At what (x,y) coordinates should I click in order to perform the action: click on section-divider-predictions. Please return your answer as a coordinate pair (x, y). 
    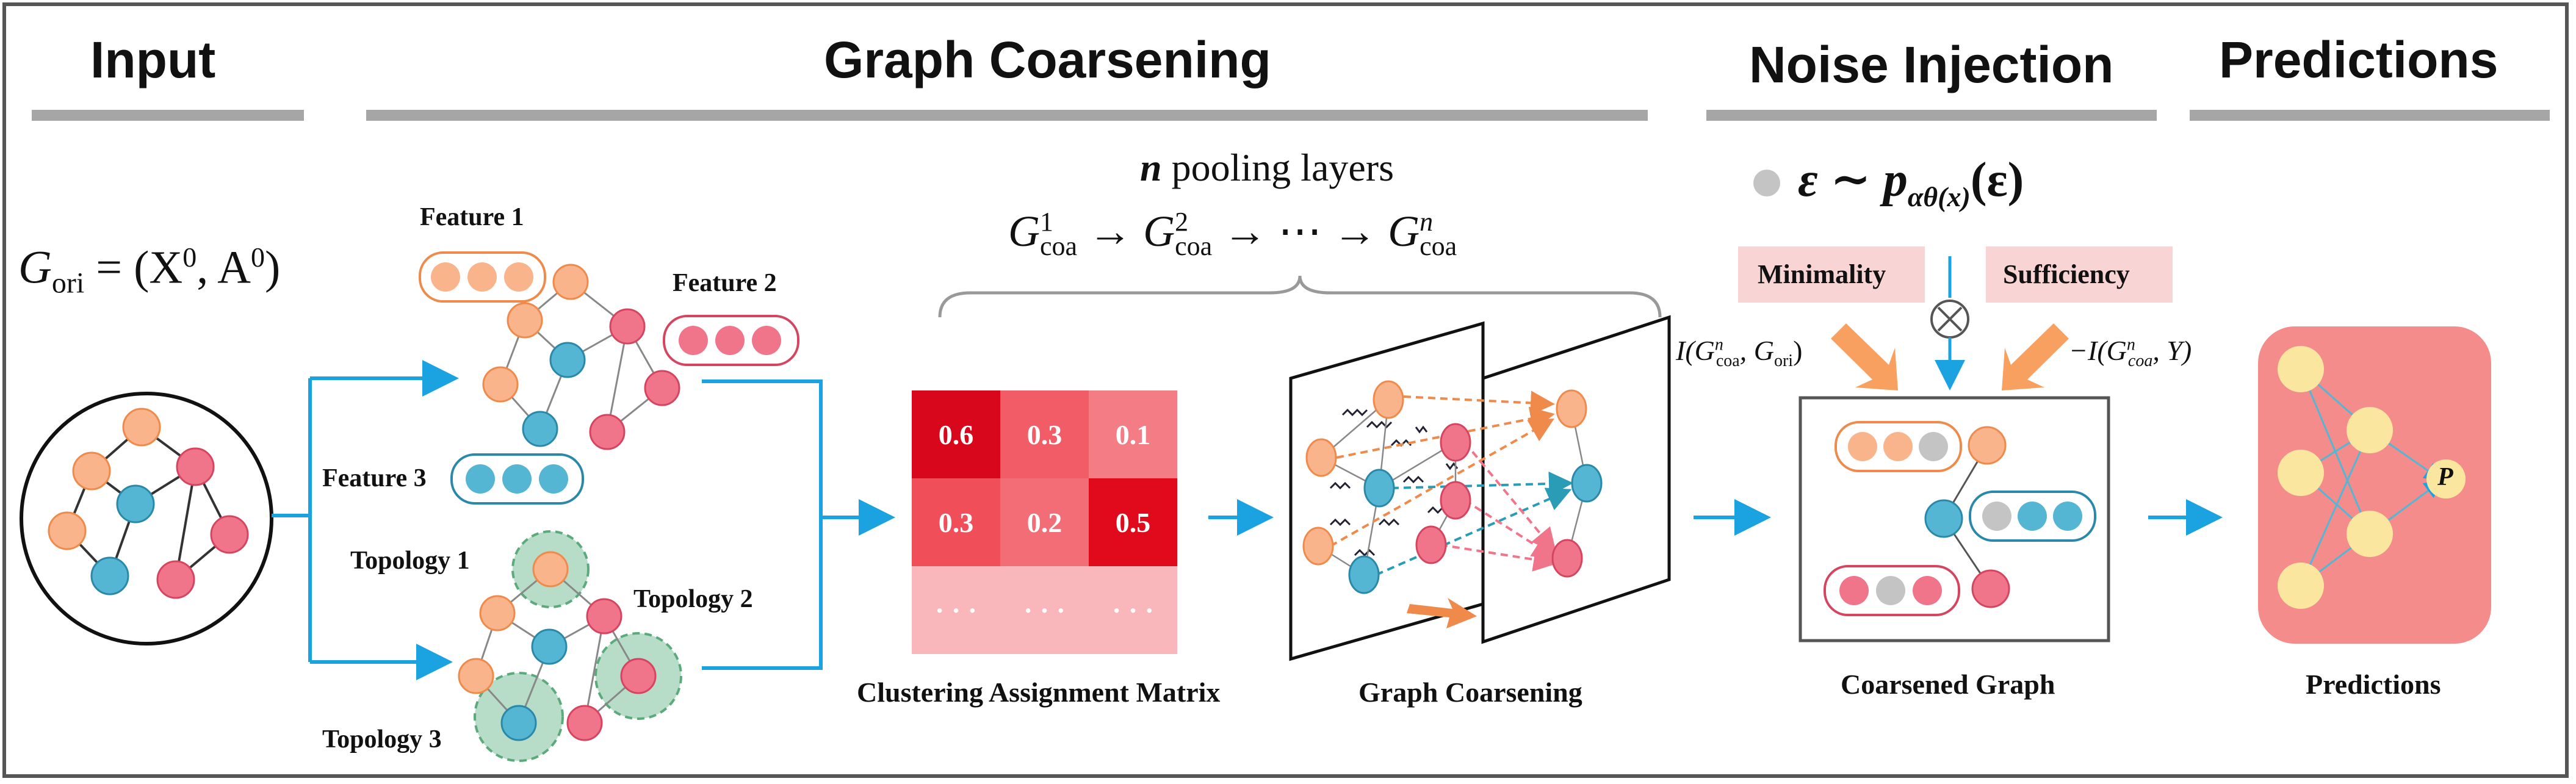
    Looking at the image, I should click on (2370, 115).